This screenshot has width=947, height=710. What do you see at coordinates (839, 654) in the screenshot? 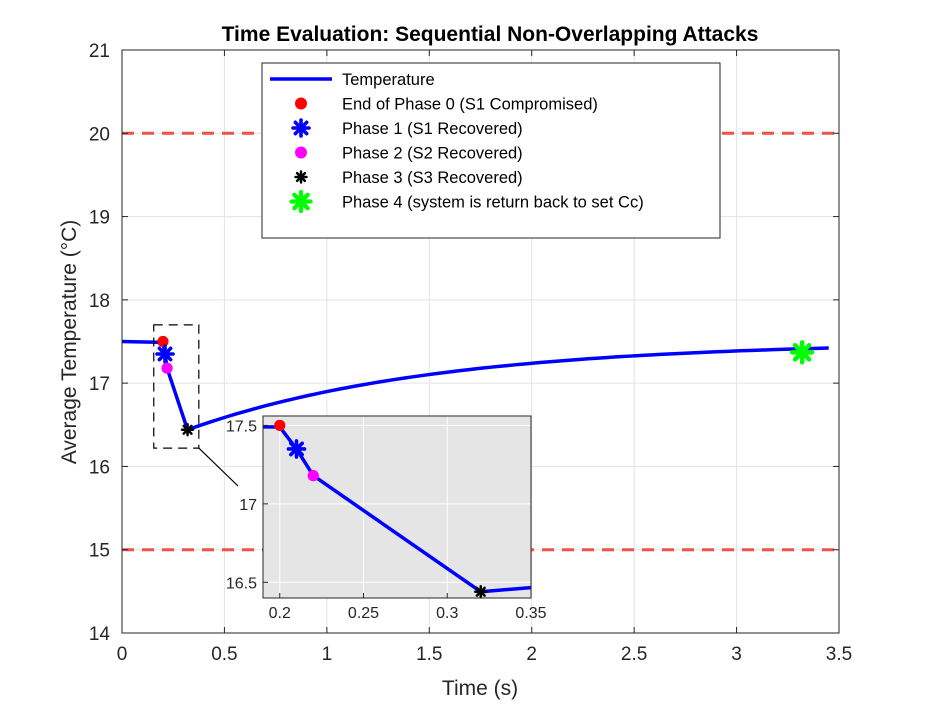
I see `x-tick-label: 3.5` at bounding box center [839, 654].